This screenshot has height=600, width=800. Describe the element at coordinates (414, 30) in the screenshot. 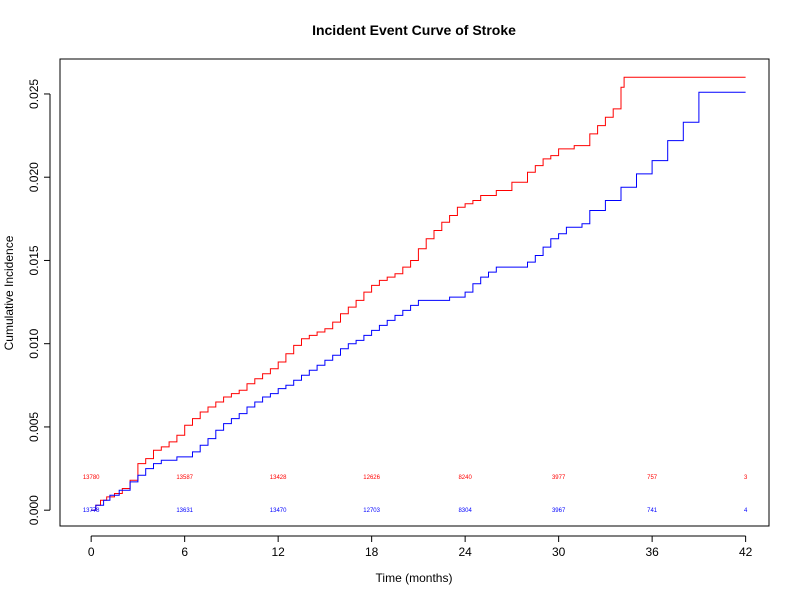

I see `chart-title: Incident Event Curve of Stroke` at that location.